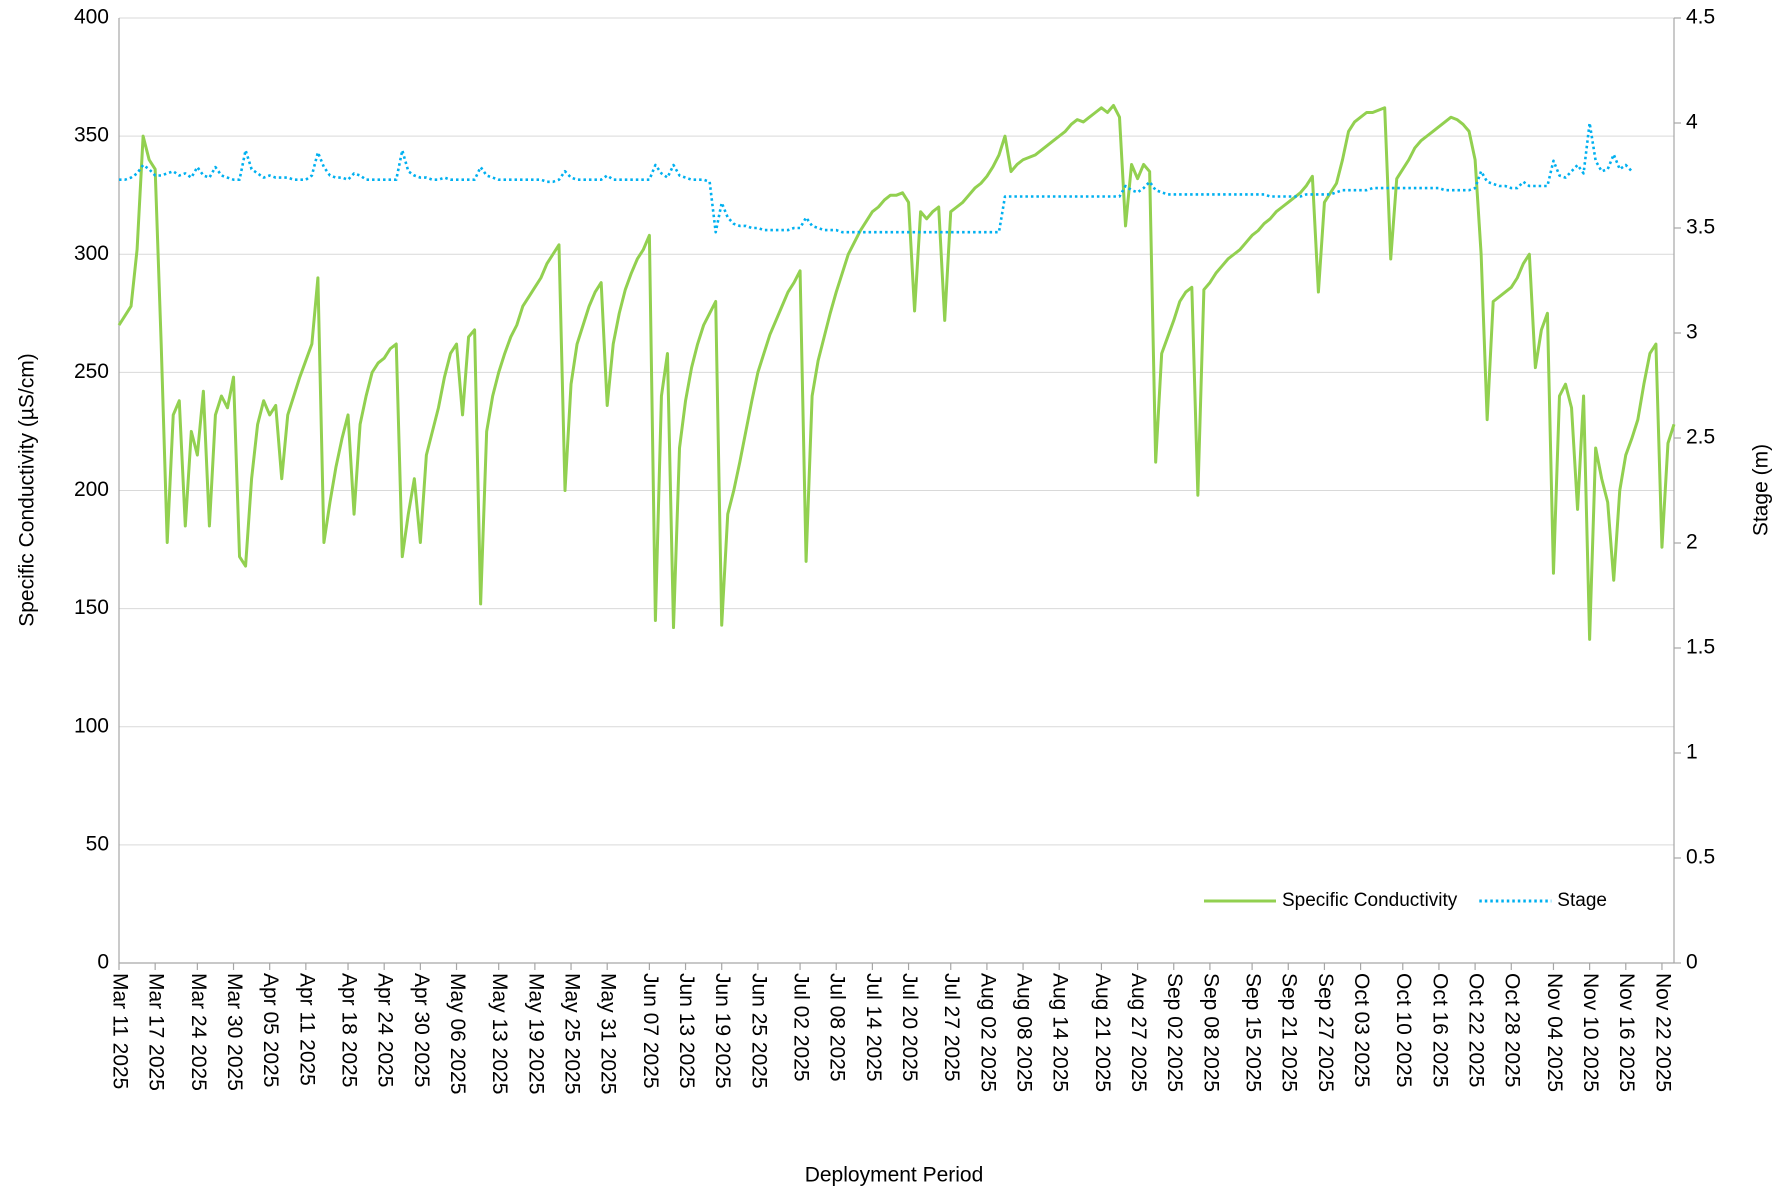 The width and height of the screenshot is (1792, 1193). What do you see at coordinates (306, 1029) in the screenshot?
I see `x-tick-label: Apr 11 2025` at bounding box center [306, 1029].